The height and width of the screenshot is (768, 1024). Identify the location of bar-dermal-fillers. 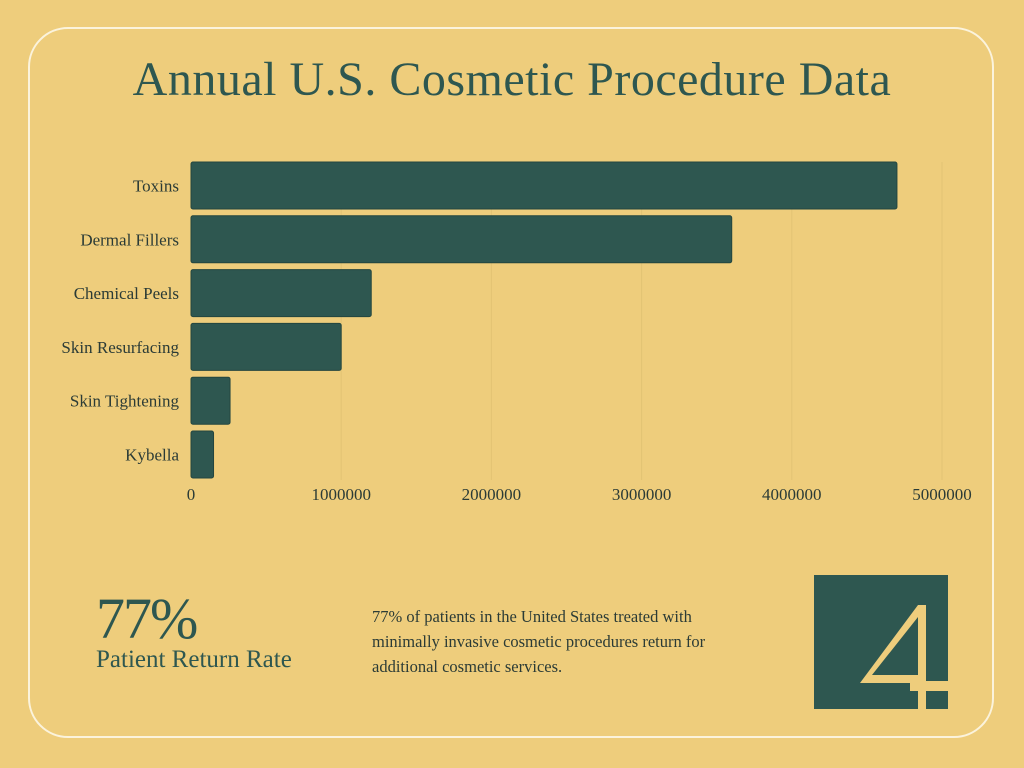
(461, 239).